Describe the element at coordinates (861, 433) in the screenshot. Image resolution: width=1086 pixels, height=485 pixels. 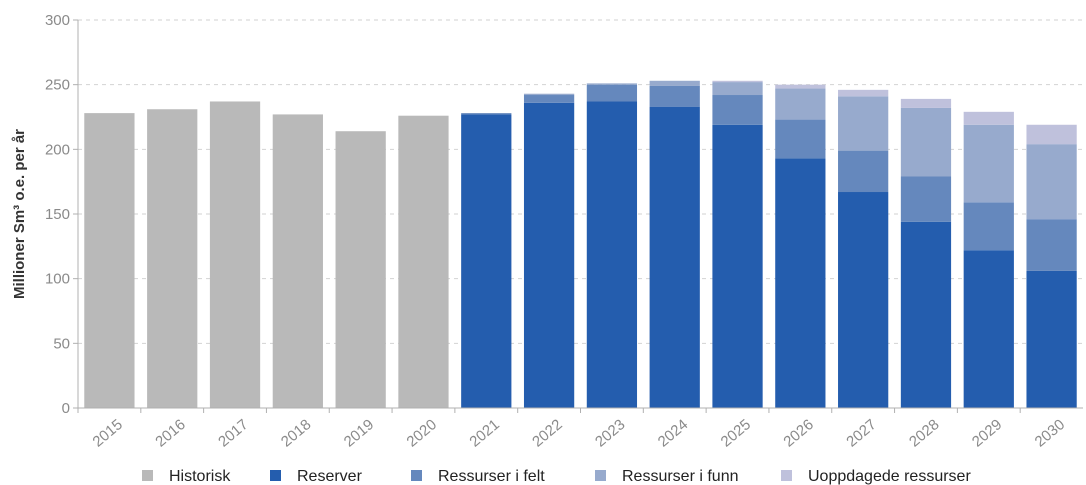
I see `x-tick-label: 2027` at that location.